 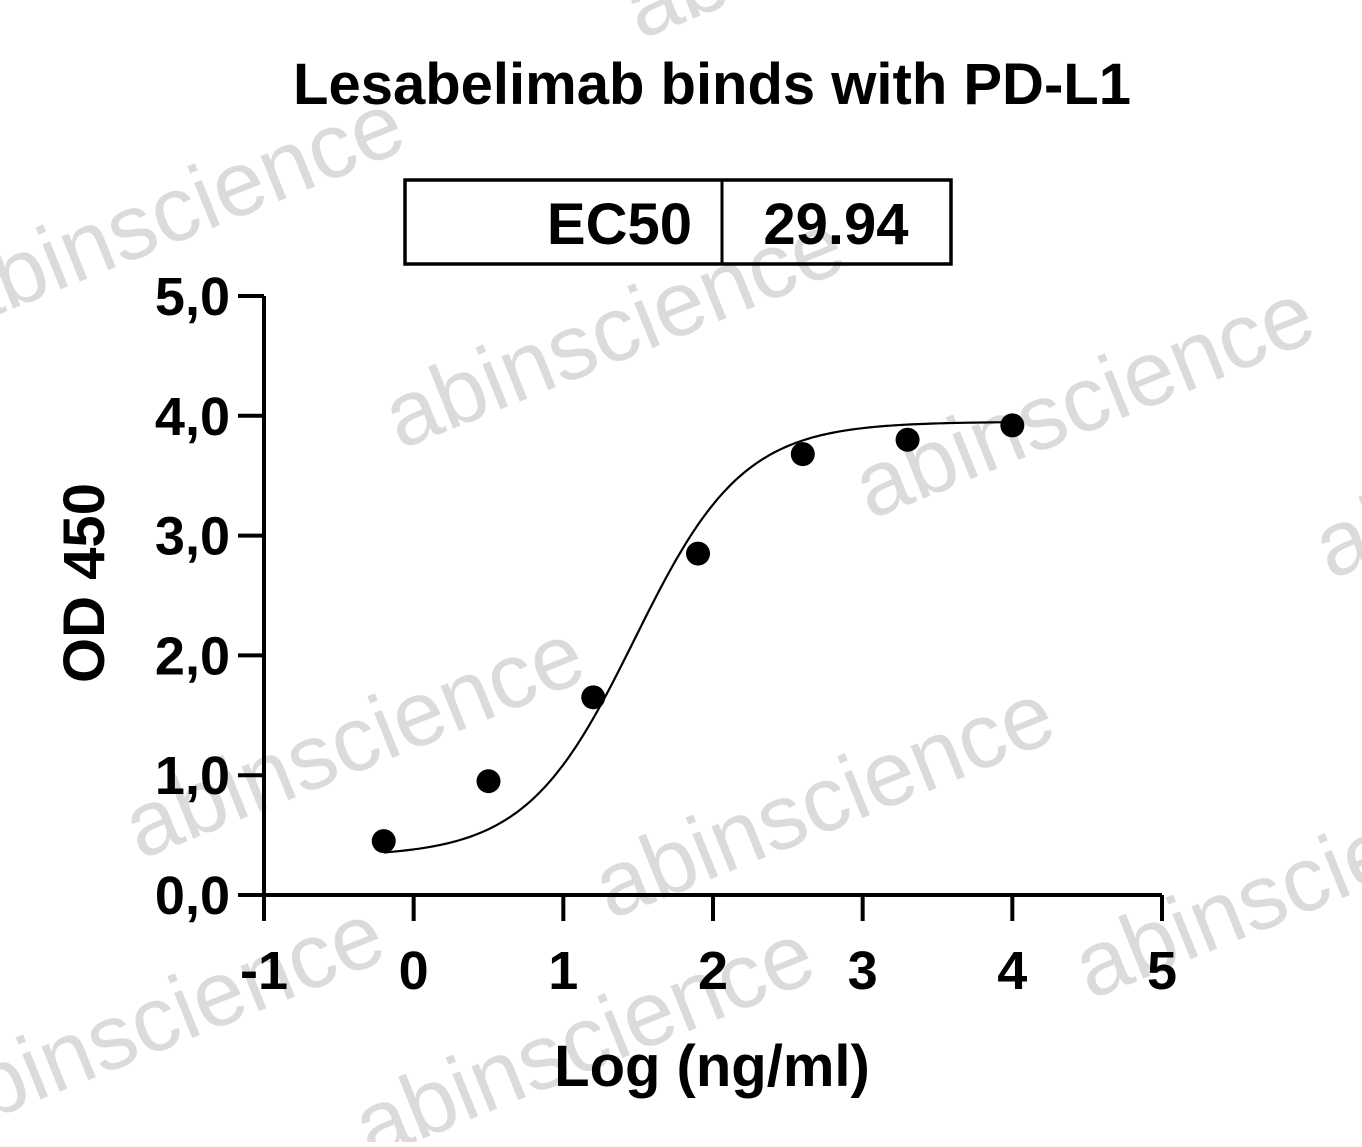 What do you see at coordinates (192, 776) in the screenshot?
I see `y-tick-label: 1,0` at bounding box center [192, 776].